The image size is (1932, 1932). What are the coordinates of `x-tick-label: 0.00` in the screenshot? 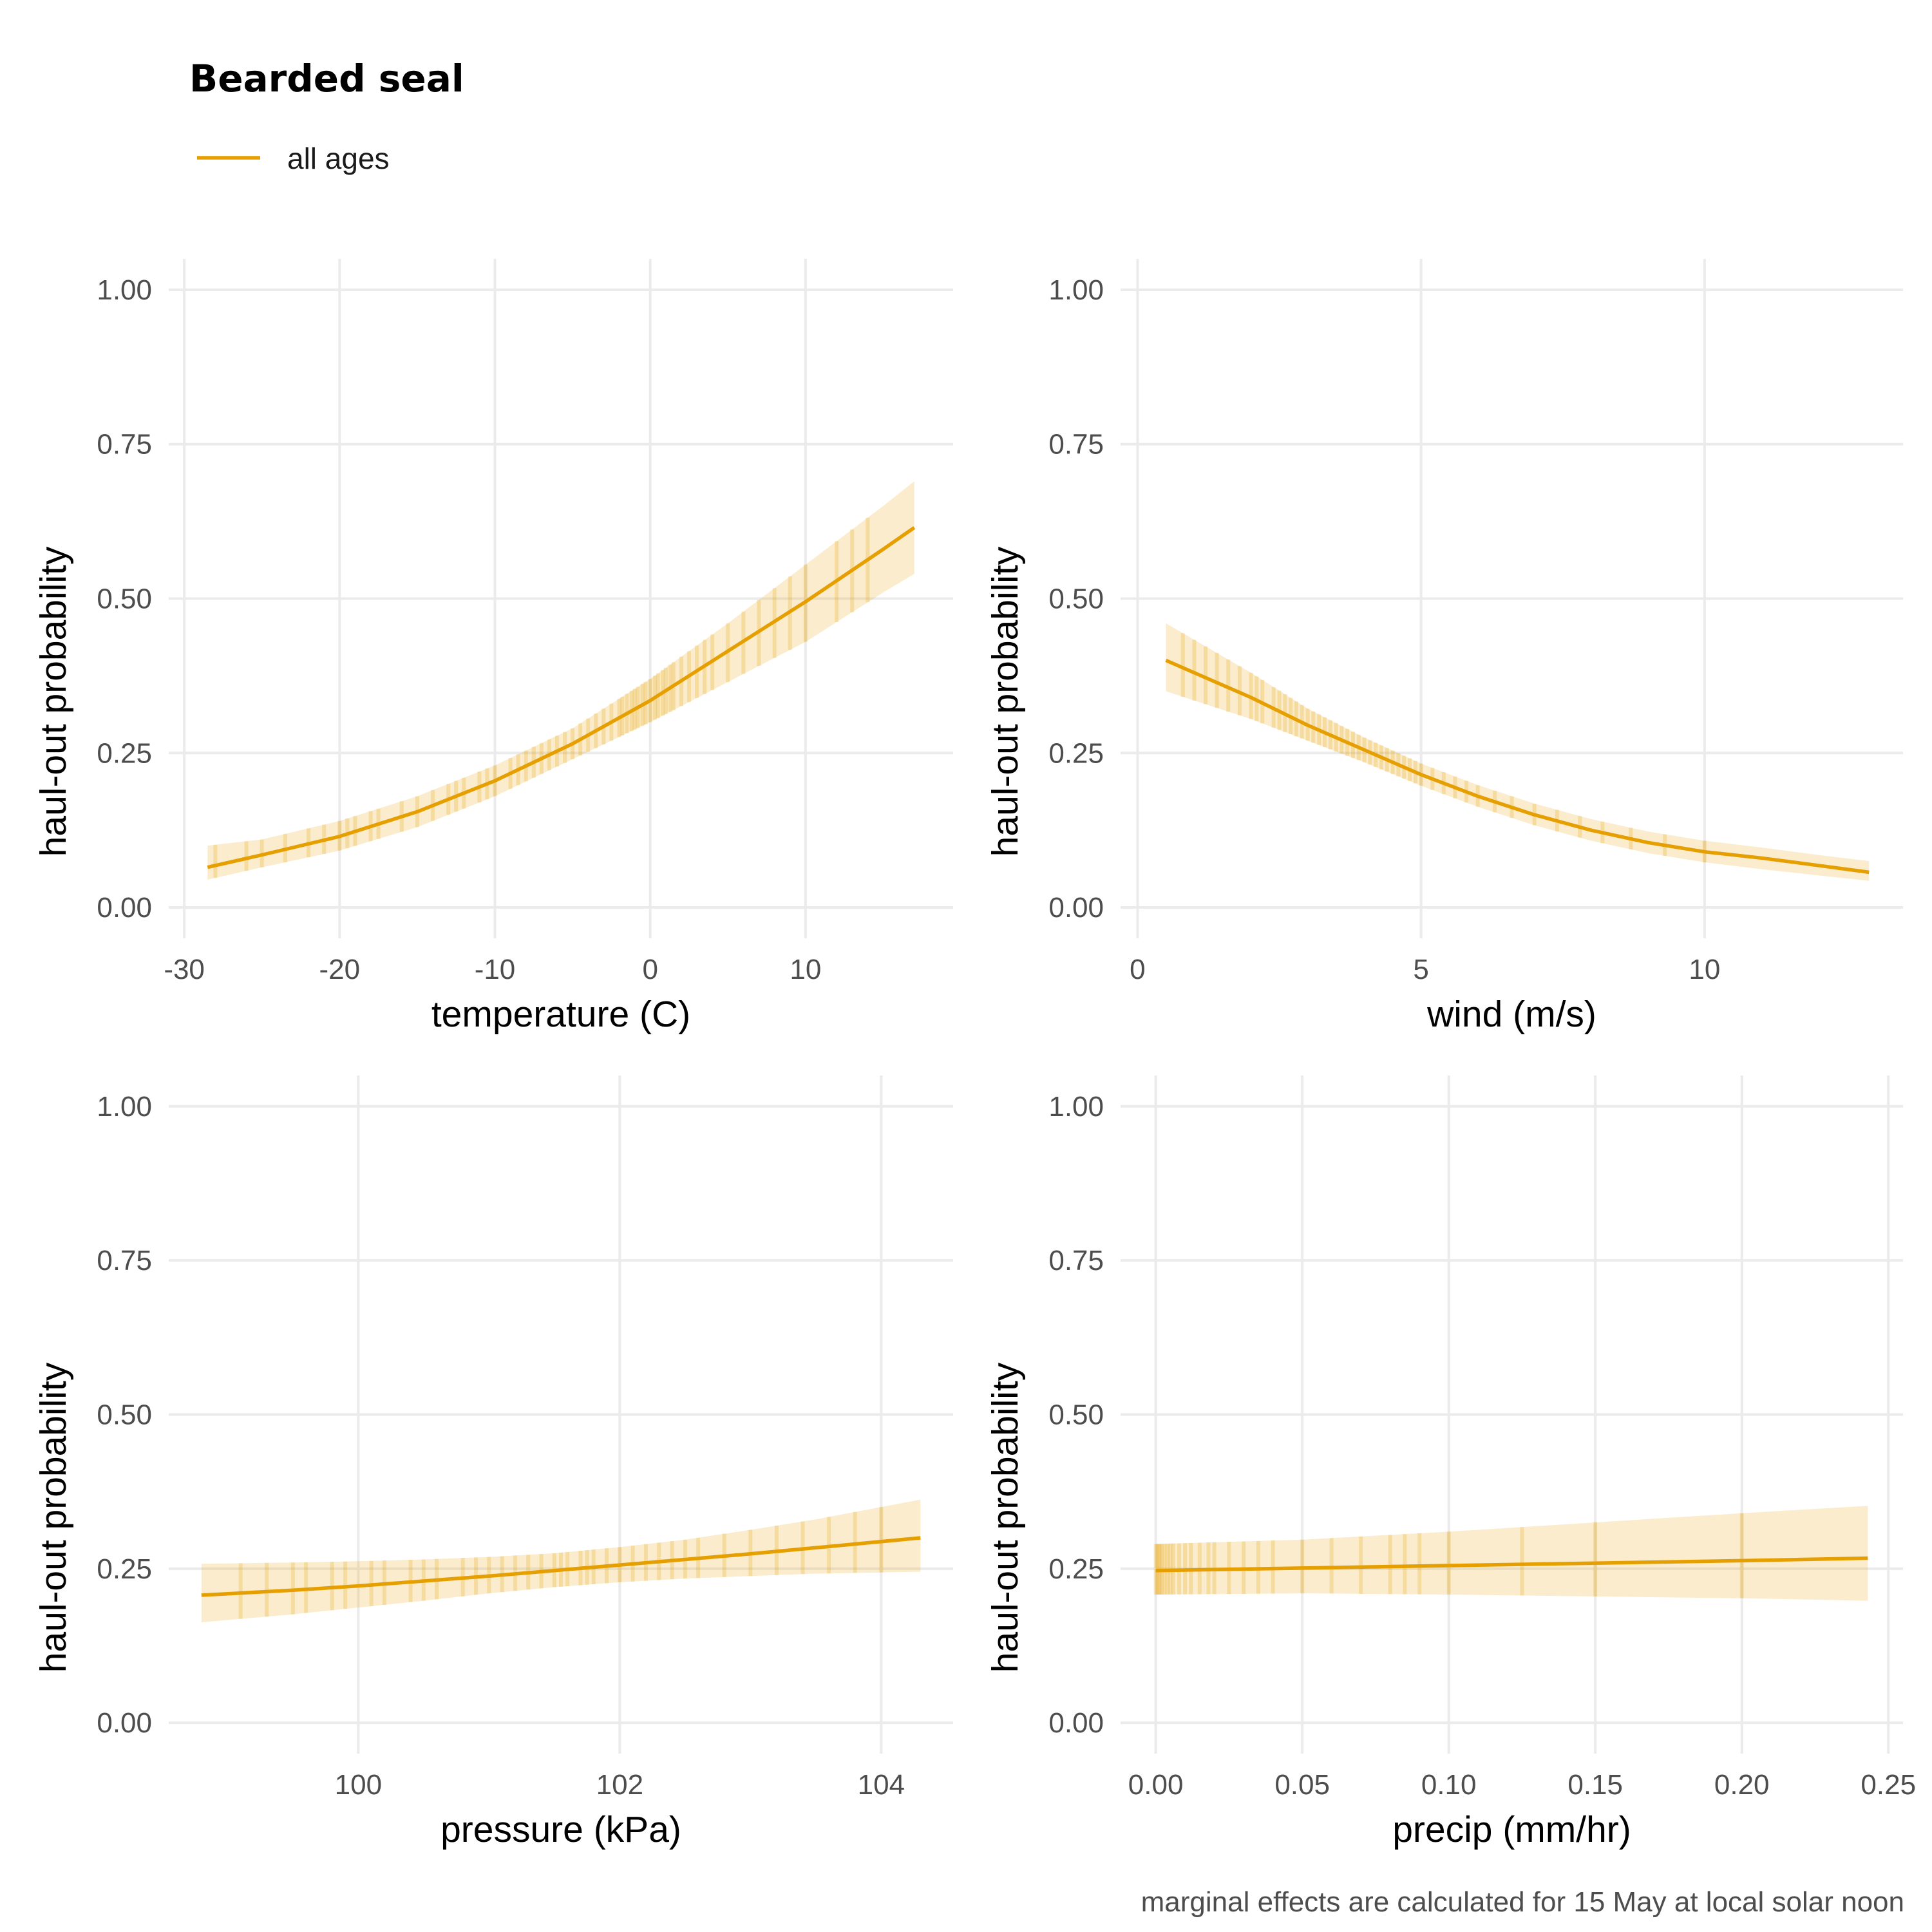 It's located at (1156, 1785).